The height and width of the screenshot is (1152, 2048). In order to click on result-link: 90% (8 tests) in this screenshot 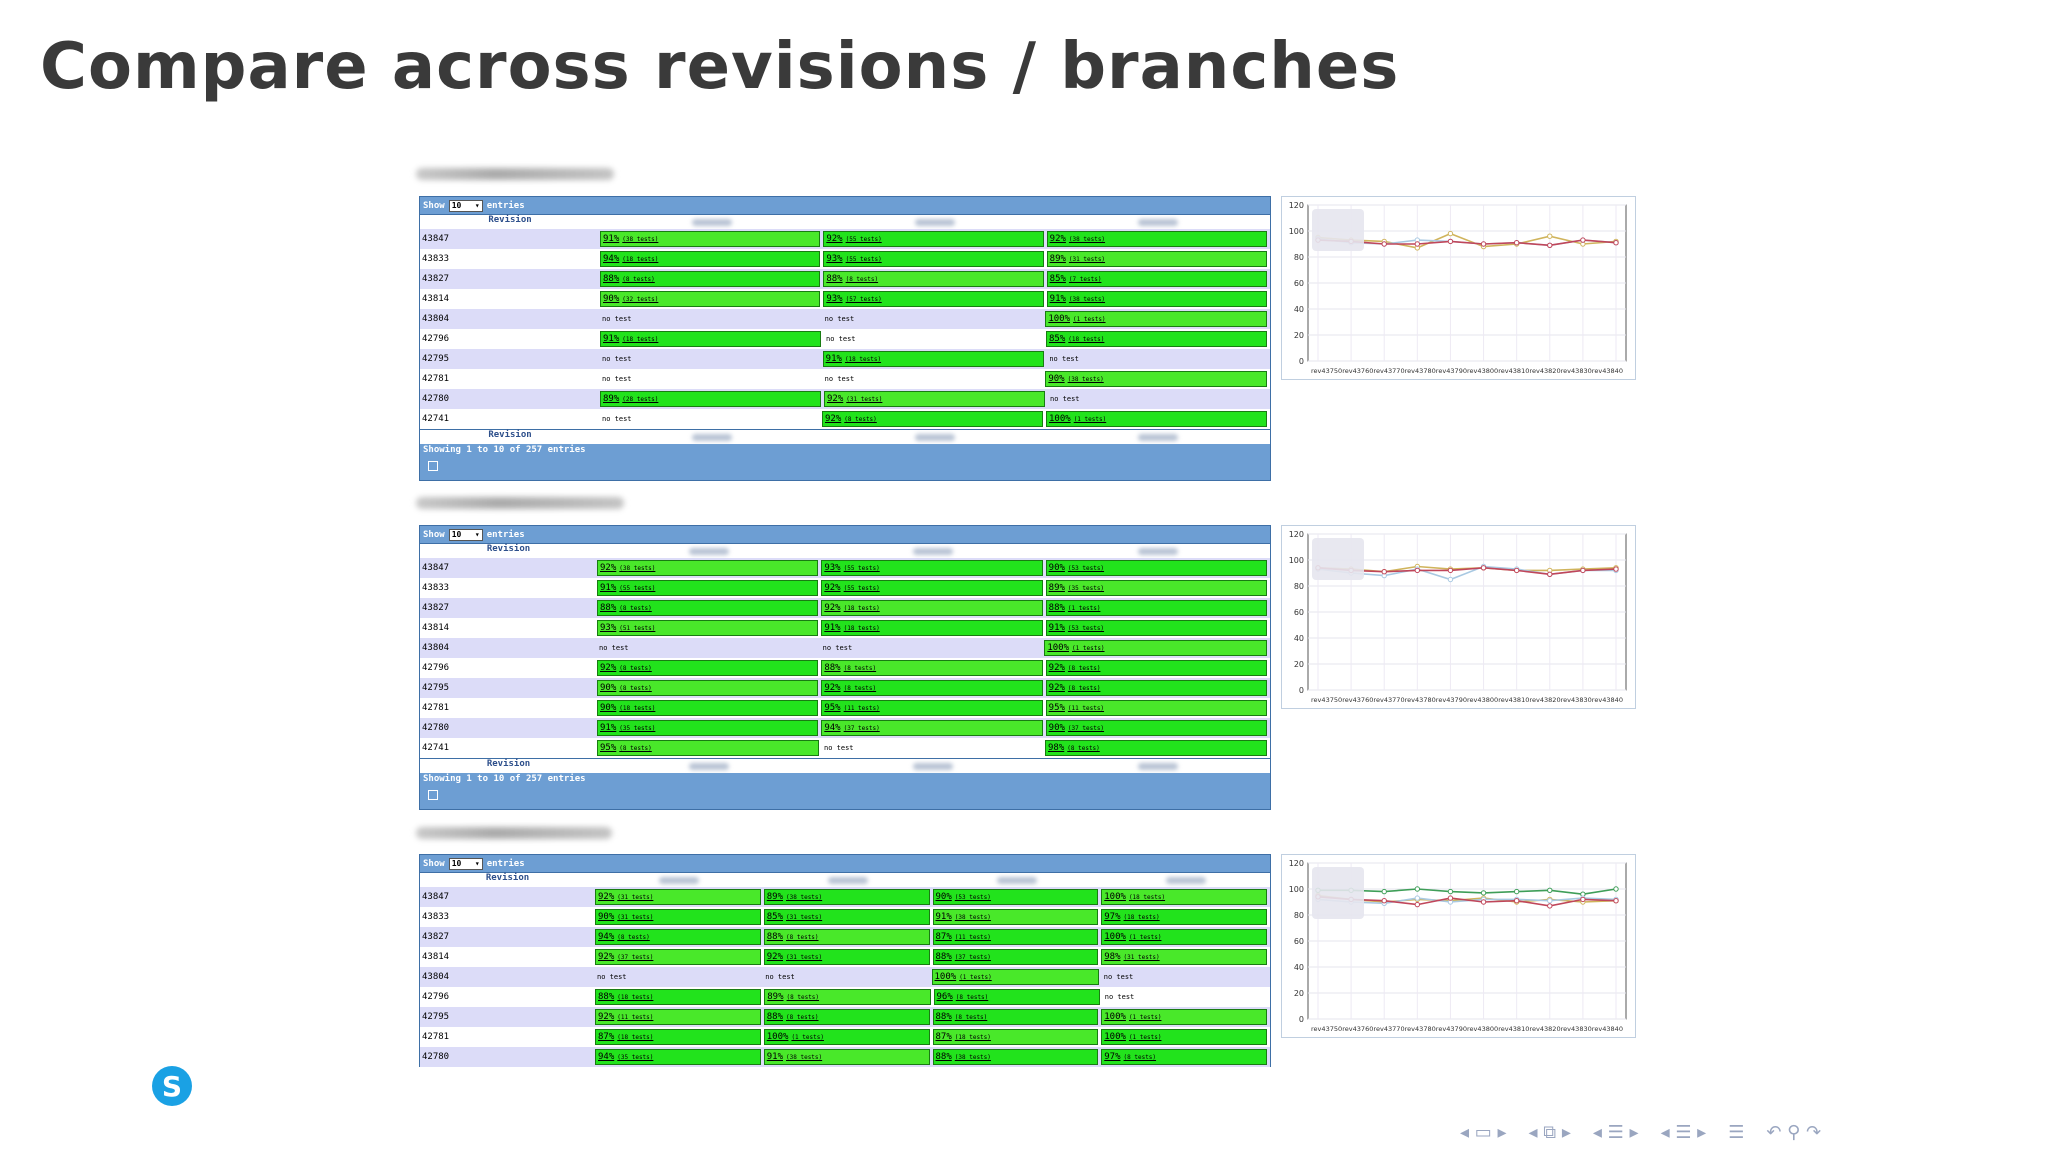, I will do `click(626, 688)`.